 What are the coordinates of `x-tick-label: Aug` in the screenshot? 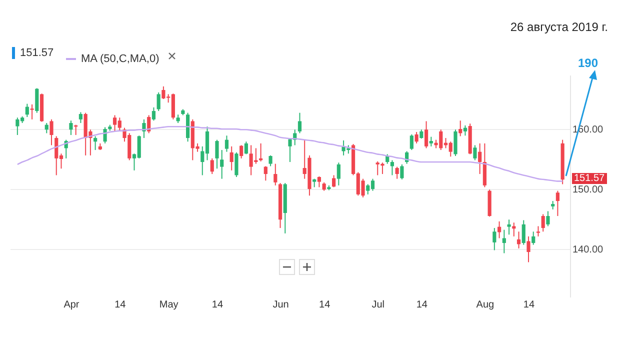 It's located at (485, 305).